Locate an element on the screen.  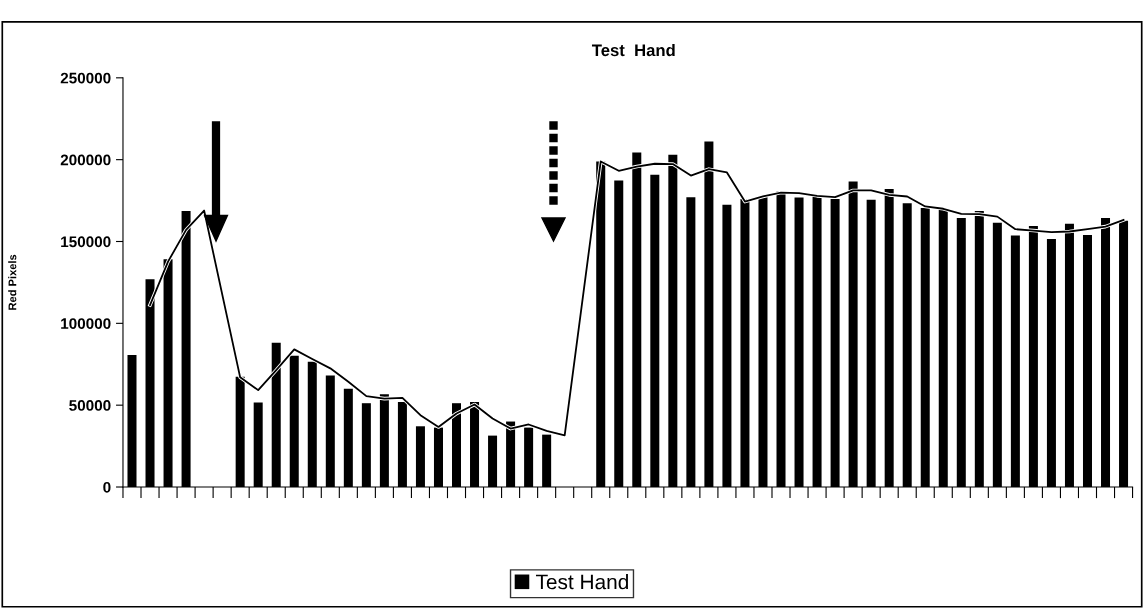
y-tick-label: 200000 is located at coordinates (85, 160).